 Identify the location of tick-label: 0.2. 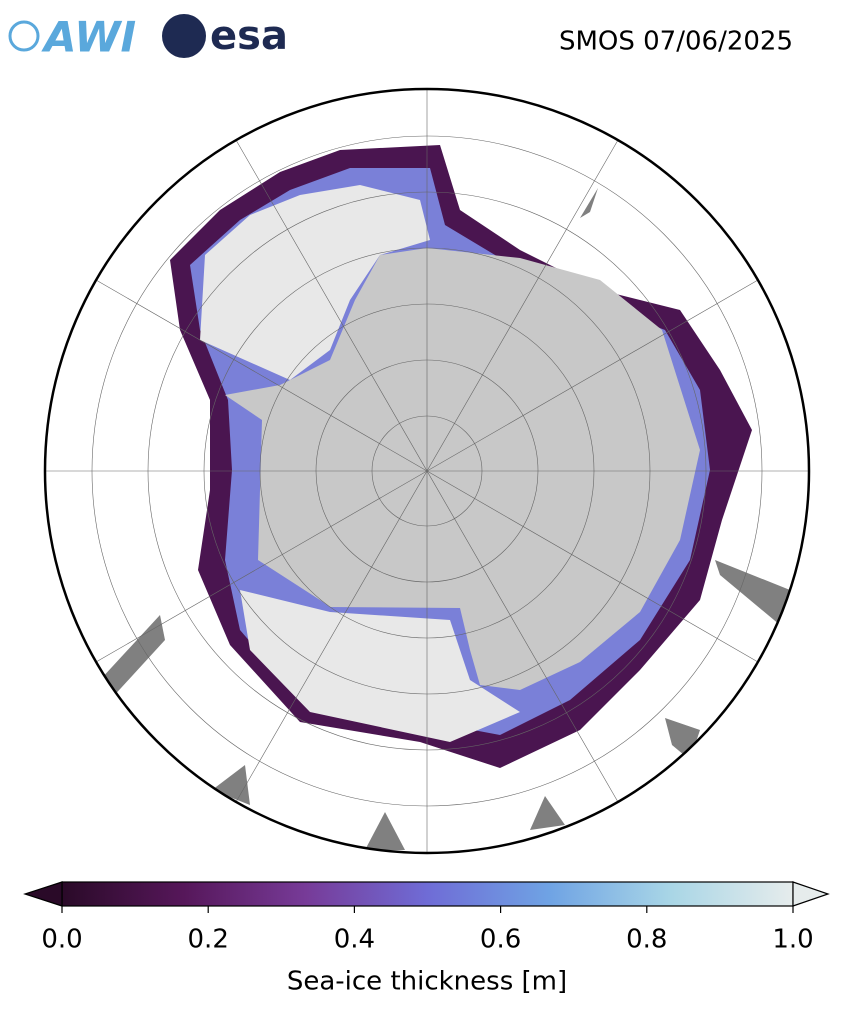
(208, 940).